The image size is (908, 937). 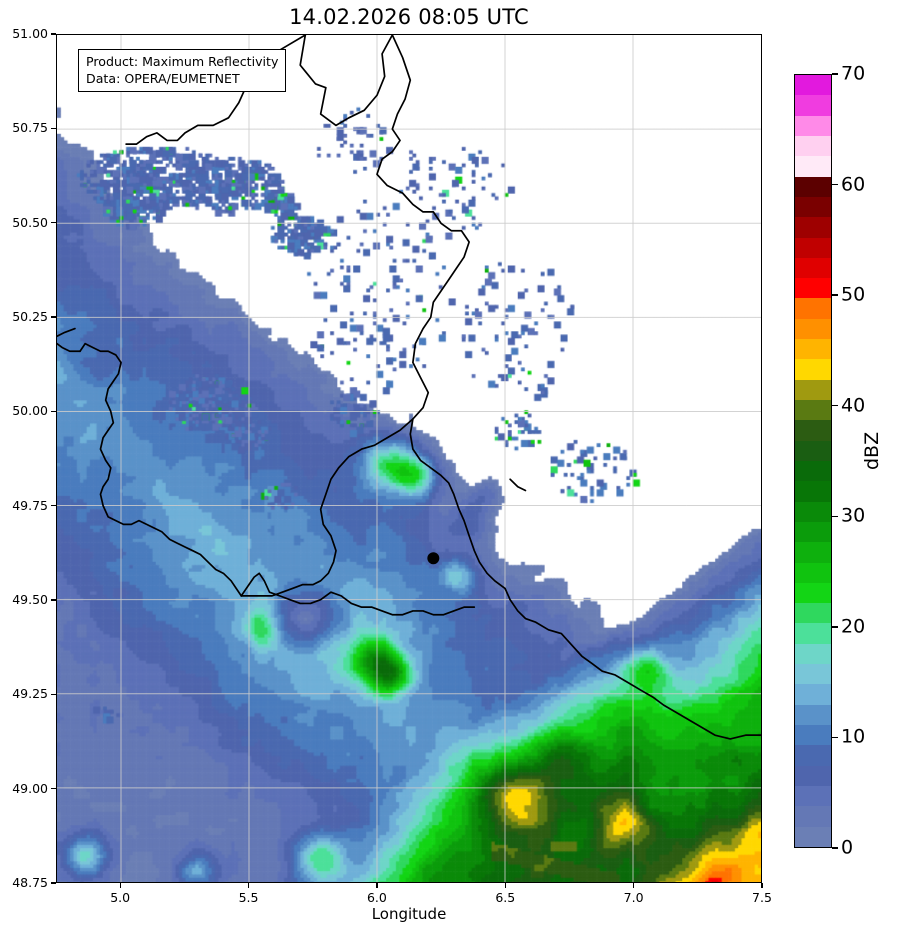 I want to click on y-tick-label: 49.00, so click(x=30, y=788).